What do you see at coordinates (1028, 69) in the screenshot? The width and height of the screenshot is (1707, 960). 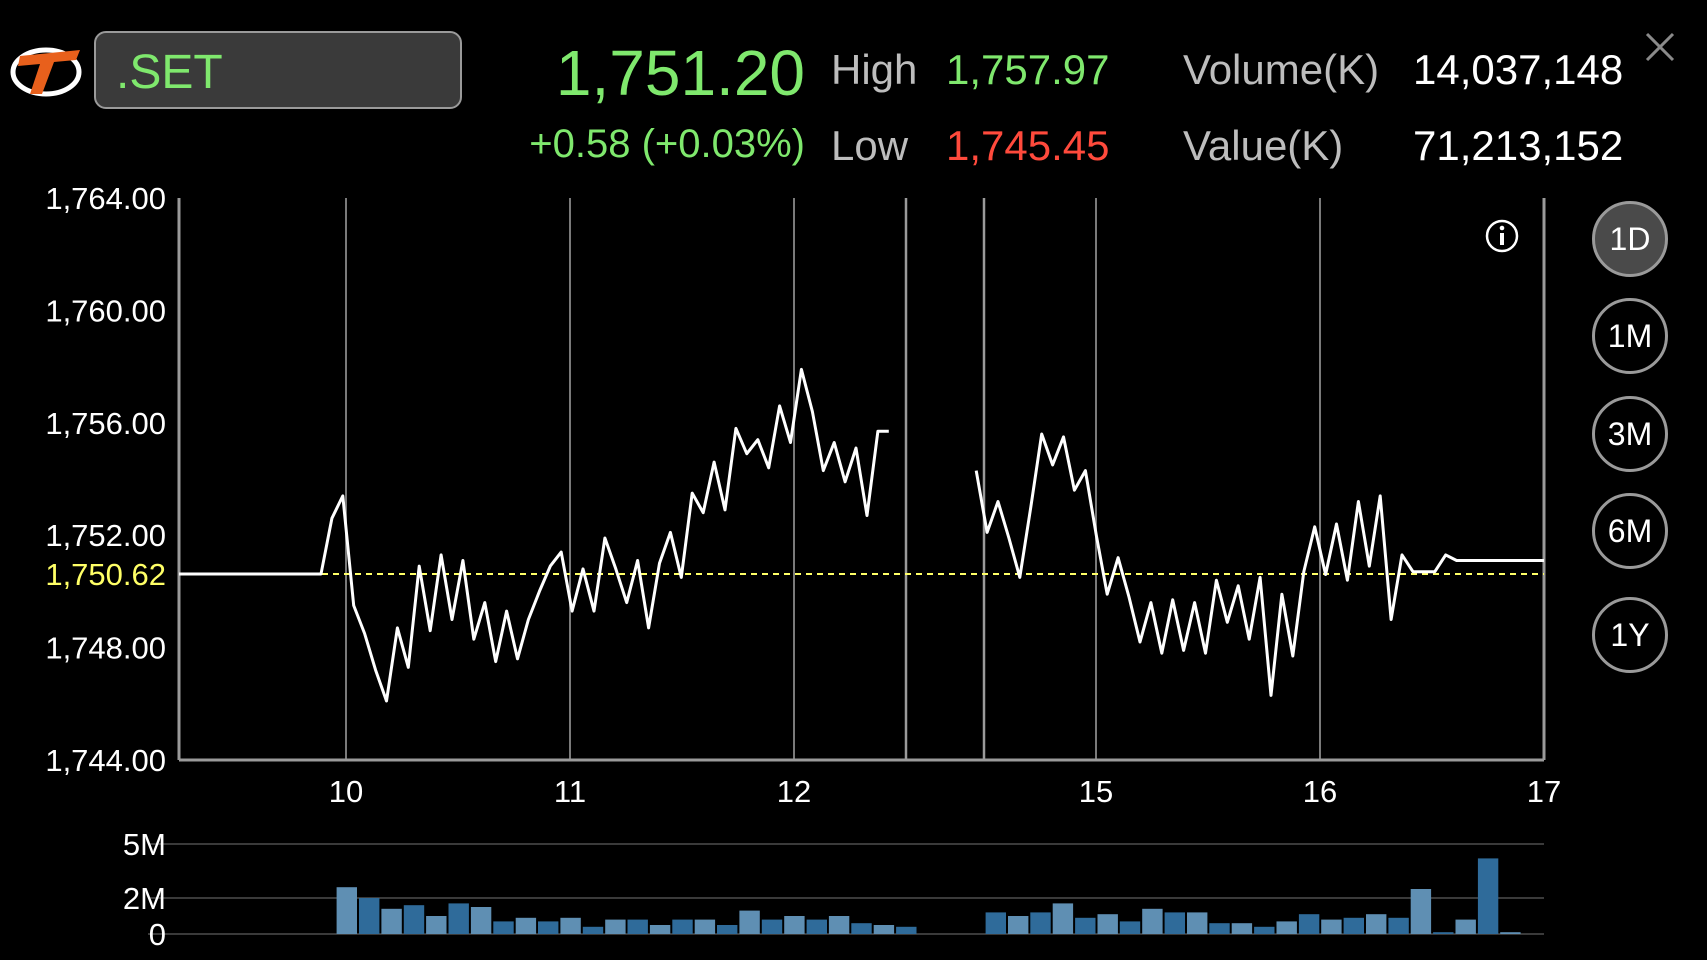 I see `high-value: 1,757.97` at bounding box center [1028, 69].